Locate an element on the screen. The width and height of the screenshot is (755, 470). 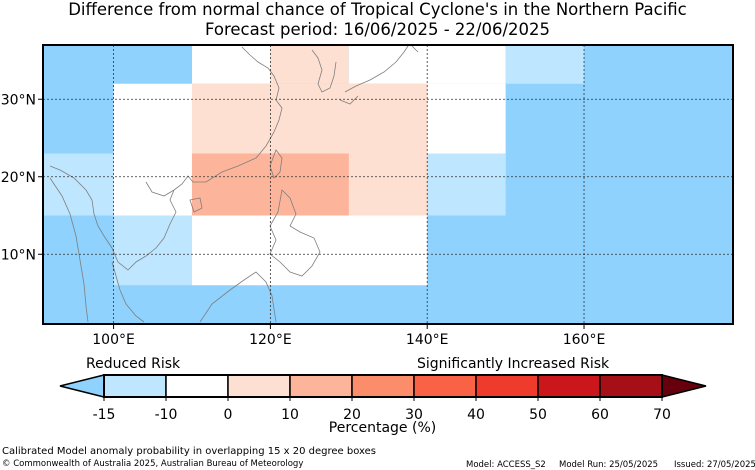
lon-label-120: 120°E is located at coordinates (270, 340).